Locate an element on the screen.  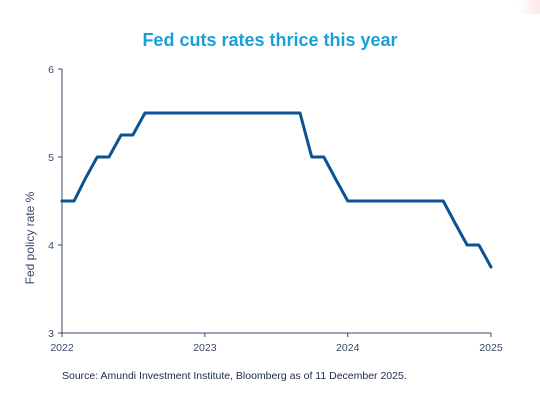
x-tick-label: 2023 is located at coordinates (205, 348).